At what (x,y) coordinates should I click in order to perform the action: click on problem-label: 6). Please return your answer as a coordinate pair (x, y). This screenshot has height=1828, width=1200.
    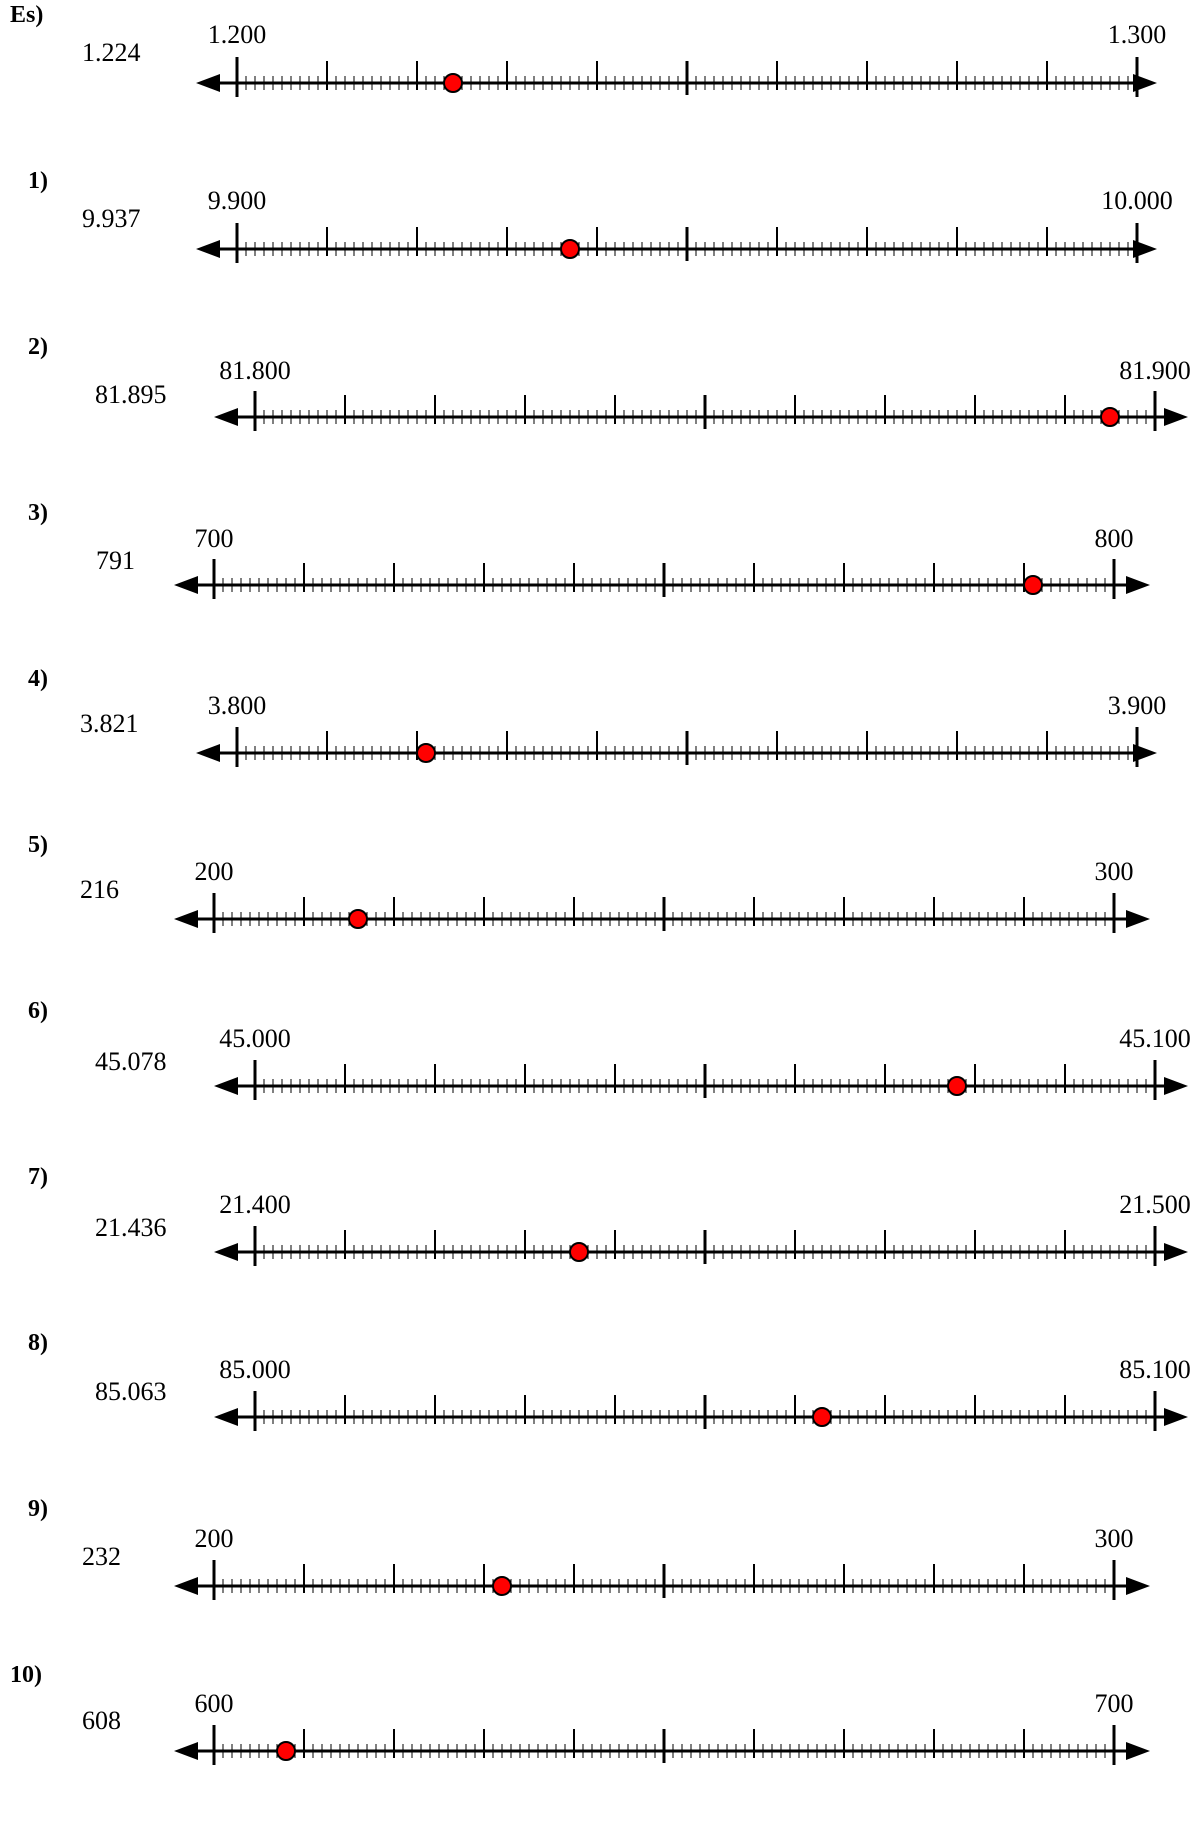
    Looking at the image, I should click on (38, 1011).